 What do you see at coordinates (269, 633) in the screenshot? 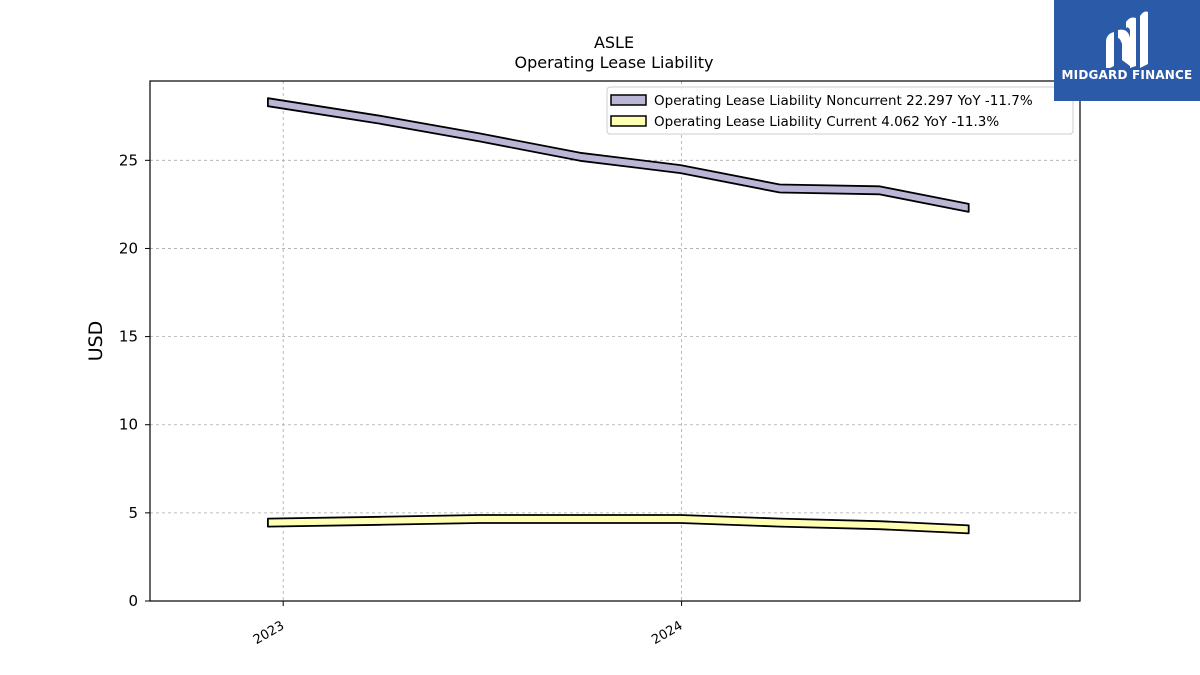
I see `x-tick-label: 2023` at bounding box center [269, 633].